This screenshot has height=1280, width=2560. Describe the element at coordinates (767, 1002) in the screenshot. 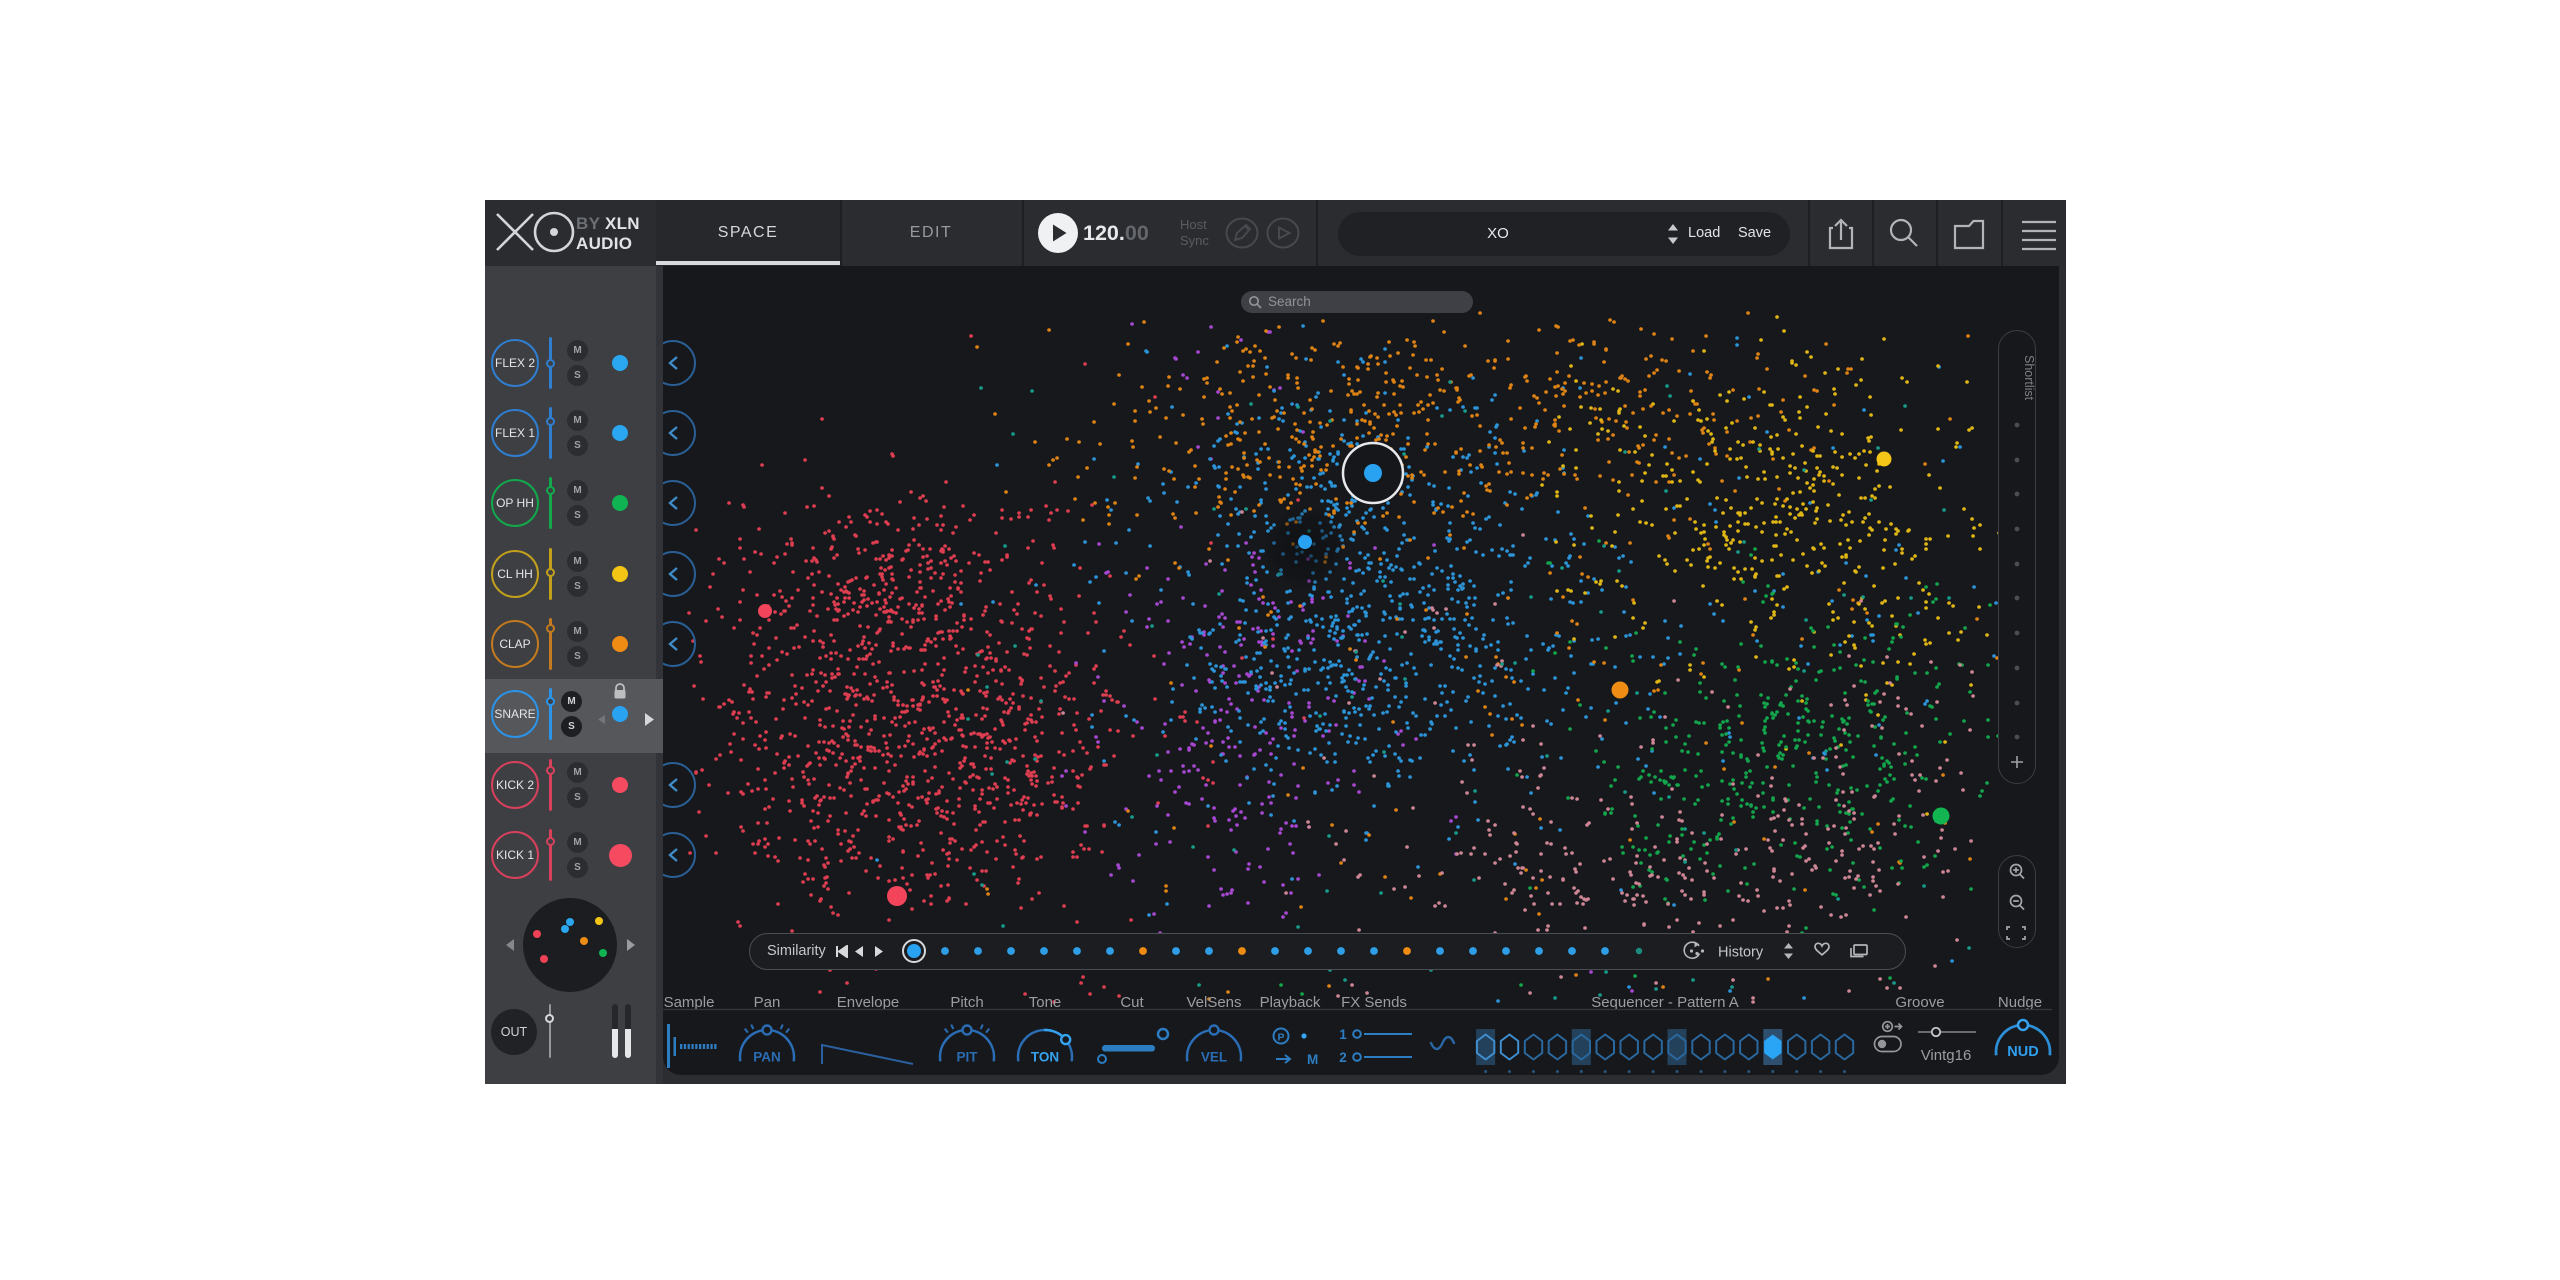

I see `svg-text: Pan` at that location.